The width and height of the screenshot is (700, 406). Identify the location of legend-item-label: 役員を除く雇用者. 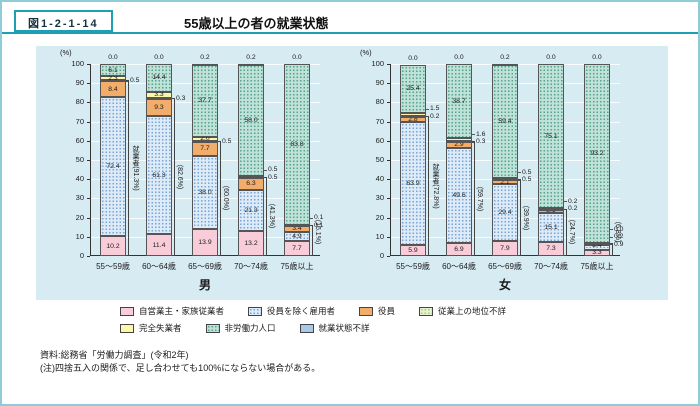
(301, 311).